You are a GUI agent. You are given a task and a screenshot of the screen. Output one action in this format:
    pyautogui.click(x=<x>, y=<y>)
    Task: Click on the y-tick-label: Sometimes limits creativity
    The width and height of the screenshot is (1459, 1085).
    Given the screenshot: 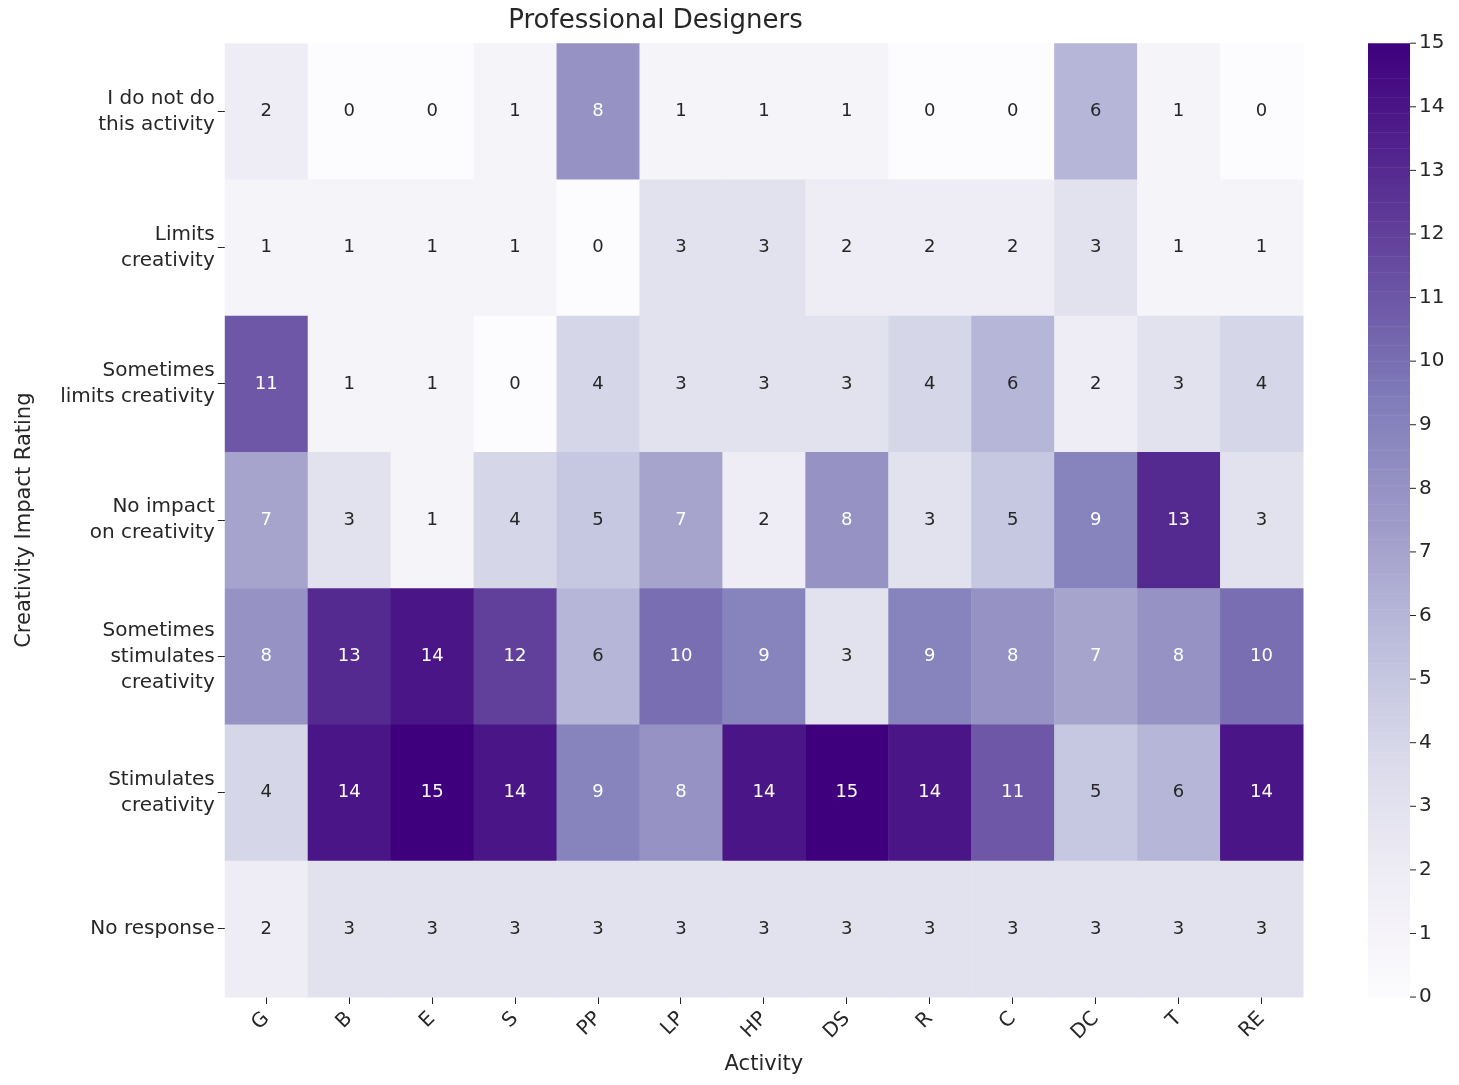 What is the action you would take?
    pyautogui.click(x=137, y=382)
    